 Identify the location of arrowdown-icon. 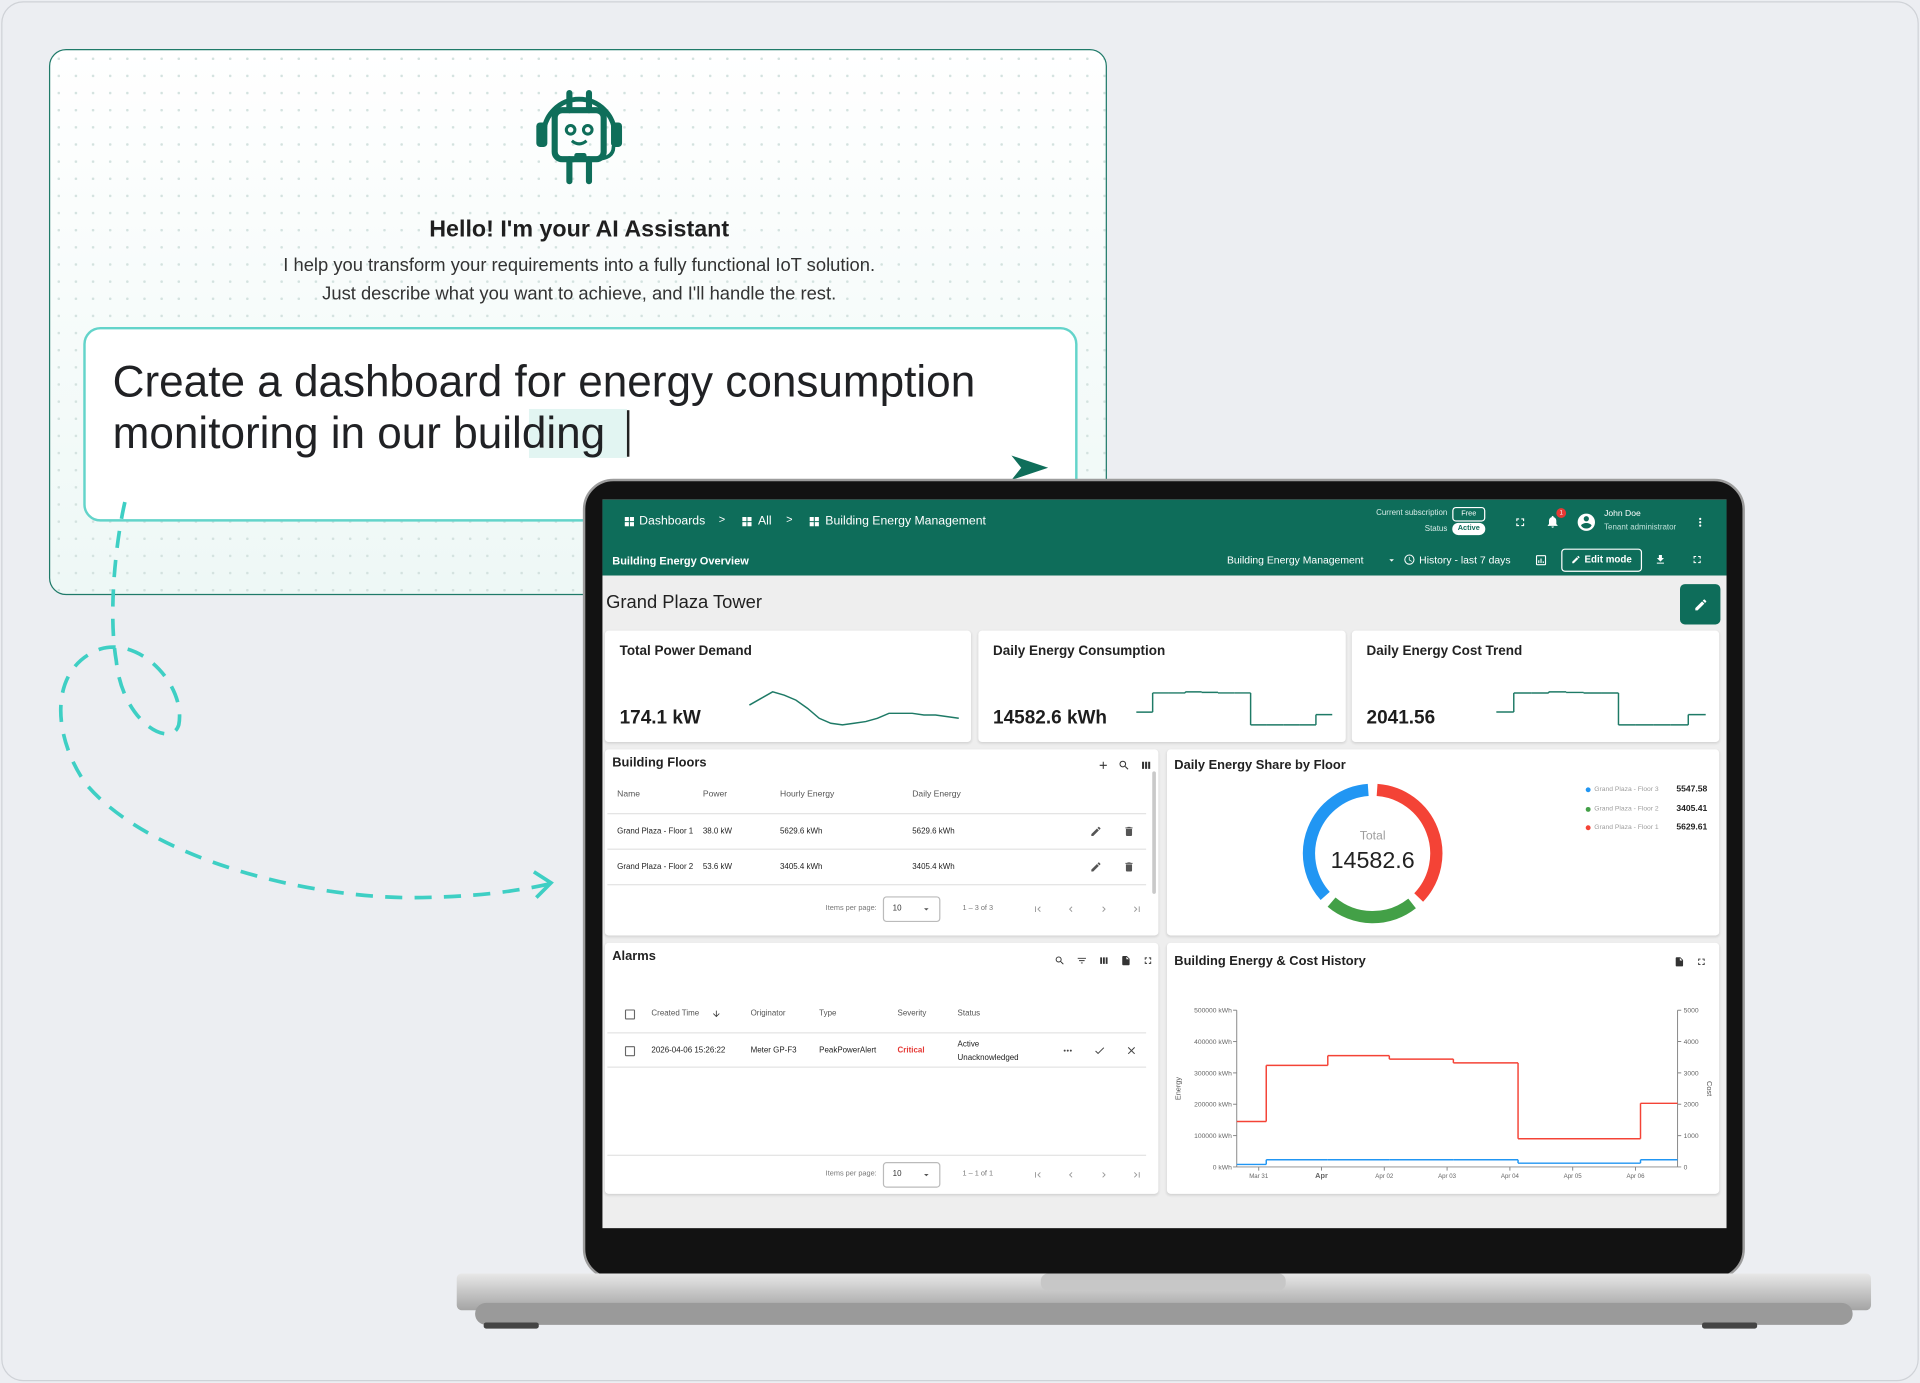
(716, 1014).